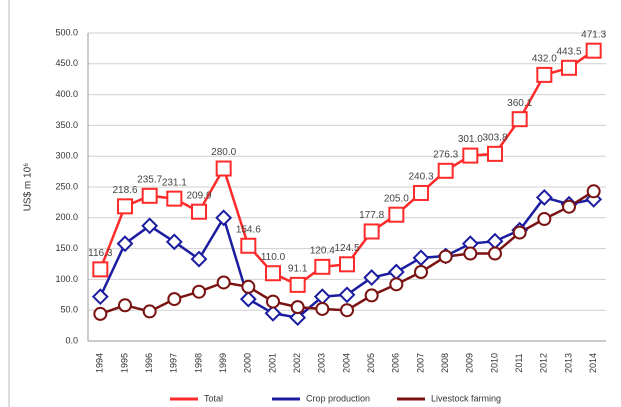 The width and height of the screenshot is (621, 407). I want to click on legend-label: Livestock farming, so click(466, 398).